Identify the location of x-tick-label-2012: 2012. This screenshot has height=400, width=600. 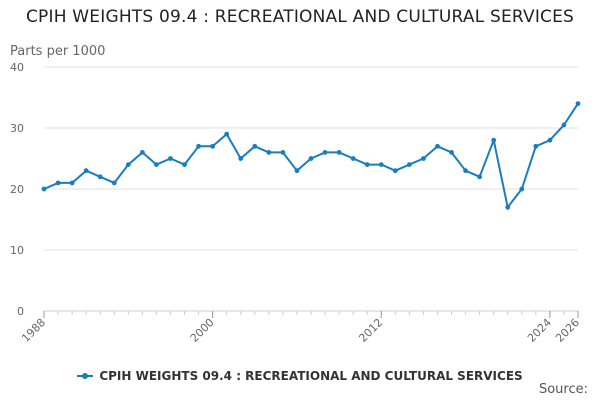
(370, 330).